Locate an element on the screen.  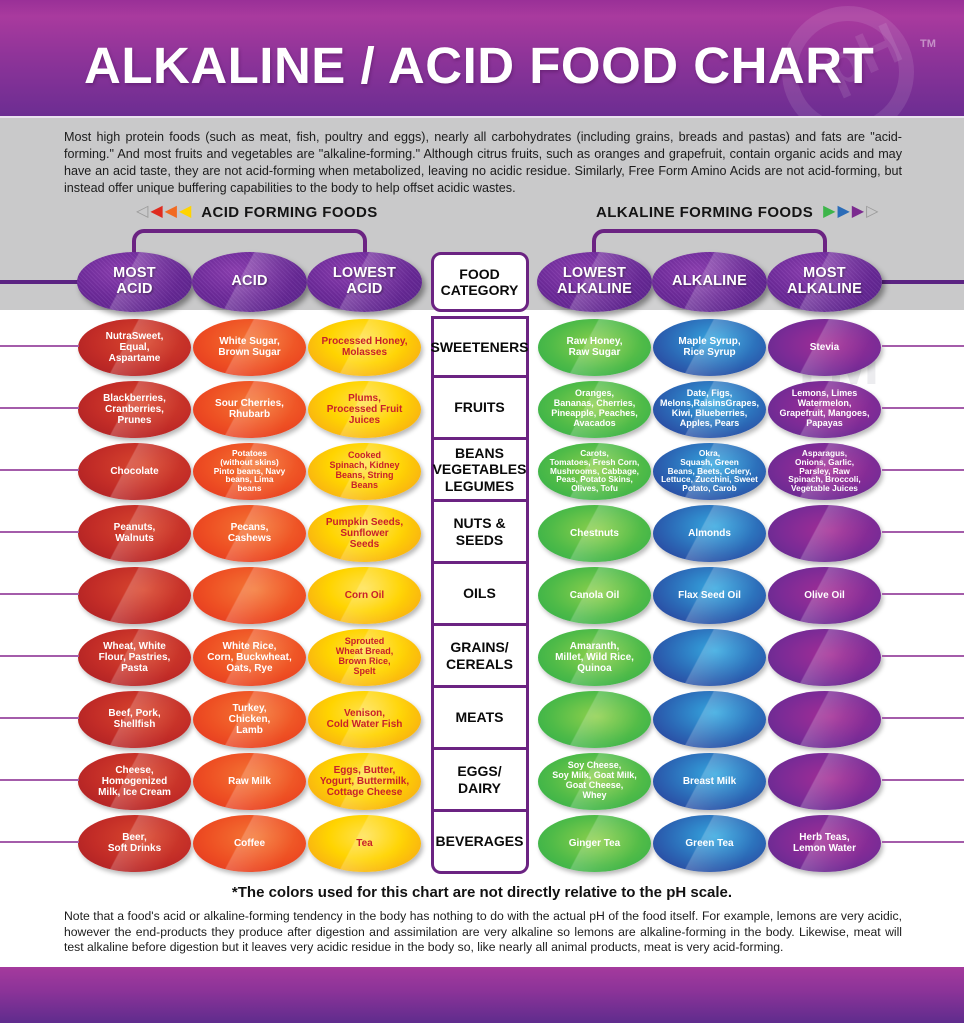
alkaline-direction-arrows-icon: ▶ ▶ ▶ ▷ is located at coordinates (850, 212).